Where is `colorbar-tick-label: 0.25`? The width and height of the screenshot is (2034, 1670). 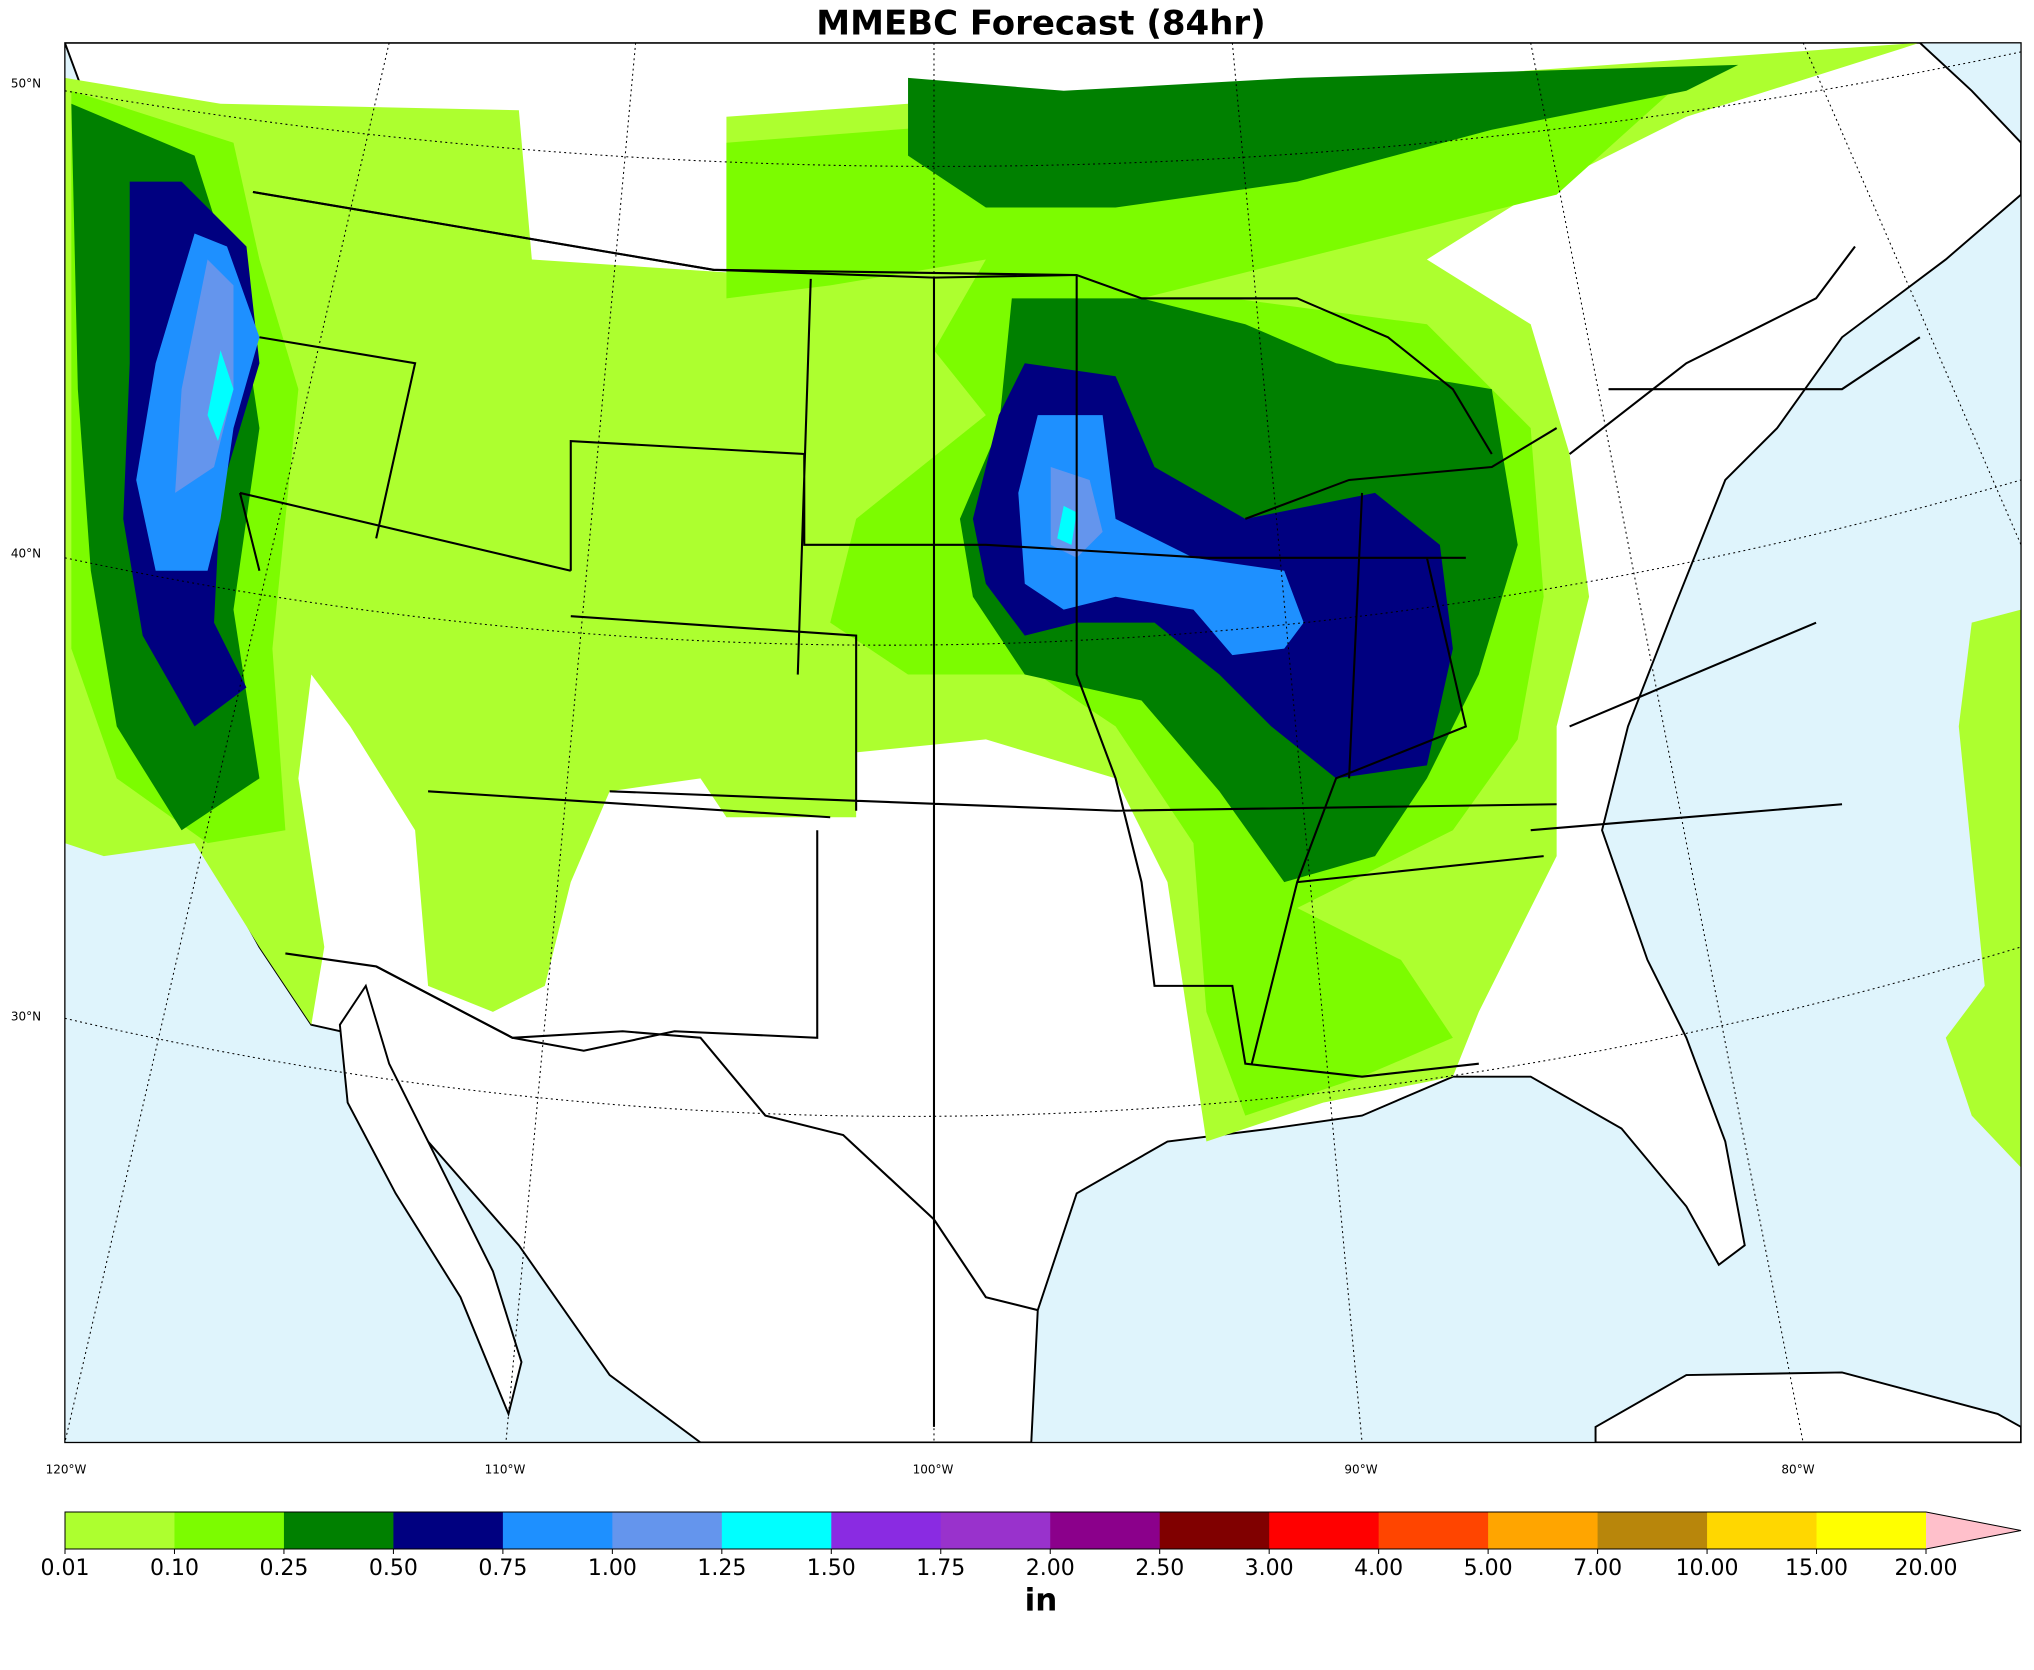
colorbar-tick-label: 0.25 is located at coordinates (283, 1568).